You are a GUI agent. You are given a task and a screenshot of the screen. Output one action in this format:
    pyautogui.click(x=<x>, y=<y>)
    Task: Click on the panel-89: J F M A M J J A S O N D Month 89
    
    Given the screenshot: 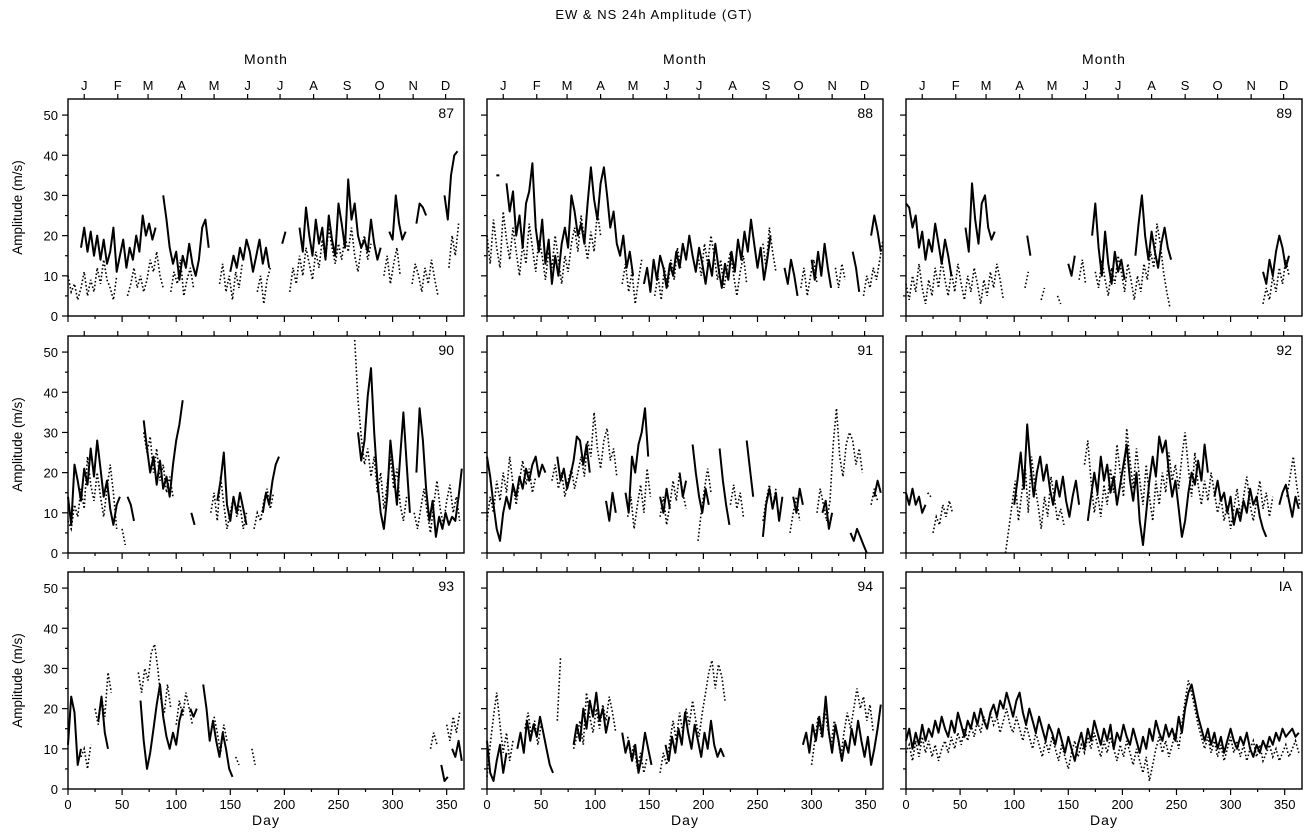 What is the action you would take?
    pyautogui.click(x=1101, y=186)
    